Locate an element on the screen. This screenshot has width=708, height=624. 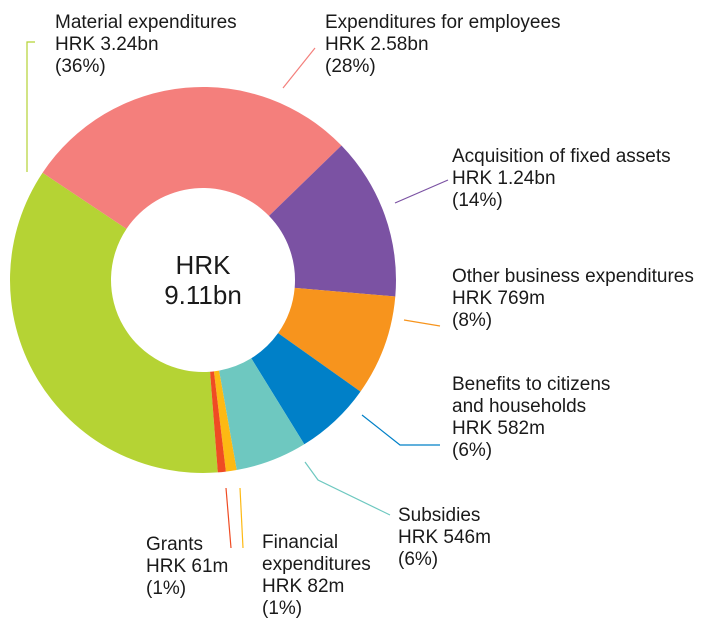
value-label: HRK 82m is located at coordinates (303, 586).